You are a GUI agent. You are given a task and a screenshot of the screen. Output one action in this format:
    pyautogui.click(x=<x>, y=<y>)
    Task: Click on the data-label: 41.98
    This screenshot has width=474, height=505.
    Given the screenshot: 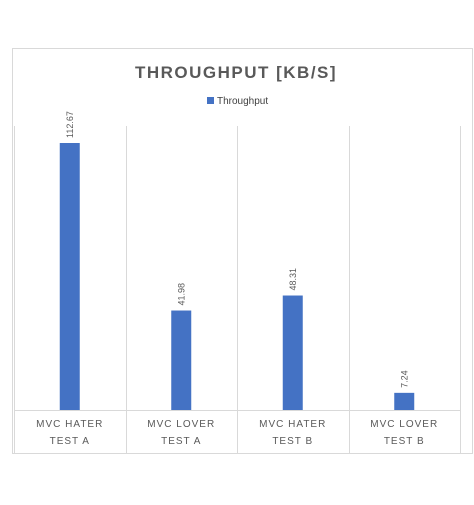 What is the action you would take?
    pyautogui.click(x=181, y=294)
    